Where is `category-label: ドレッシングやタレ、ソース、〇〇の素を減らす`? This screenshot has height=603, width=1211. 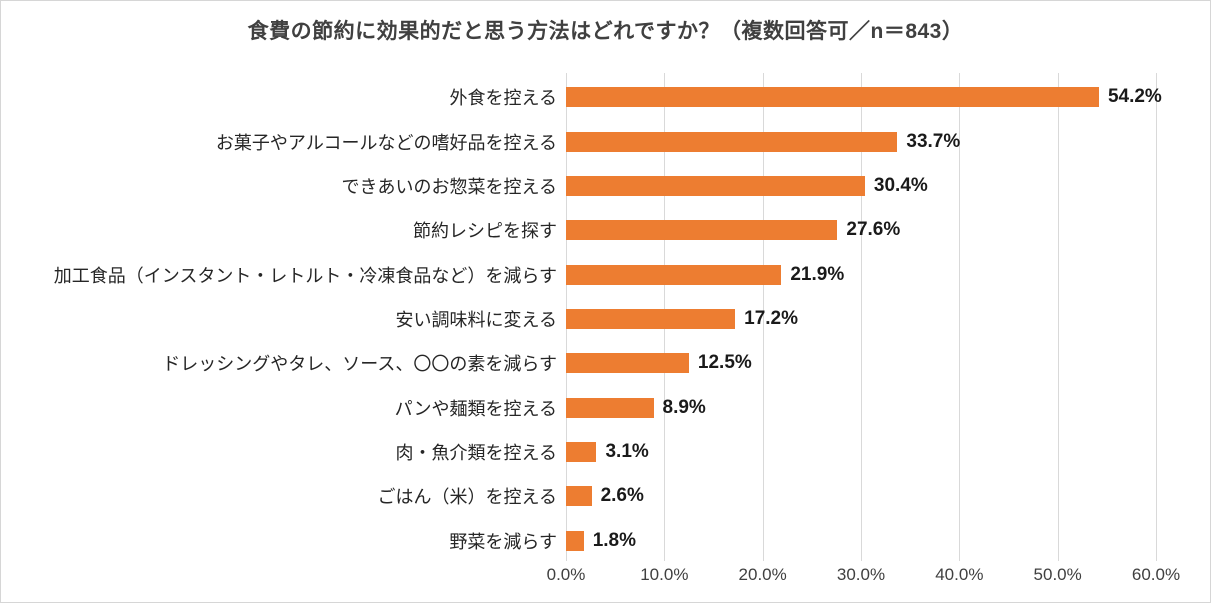 category-label: ドレッシングやタレ、ソース、〇〇の素を減らす is located at coordinates (359, 364).